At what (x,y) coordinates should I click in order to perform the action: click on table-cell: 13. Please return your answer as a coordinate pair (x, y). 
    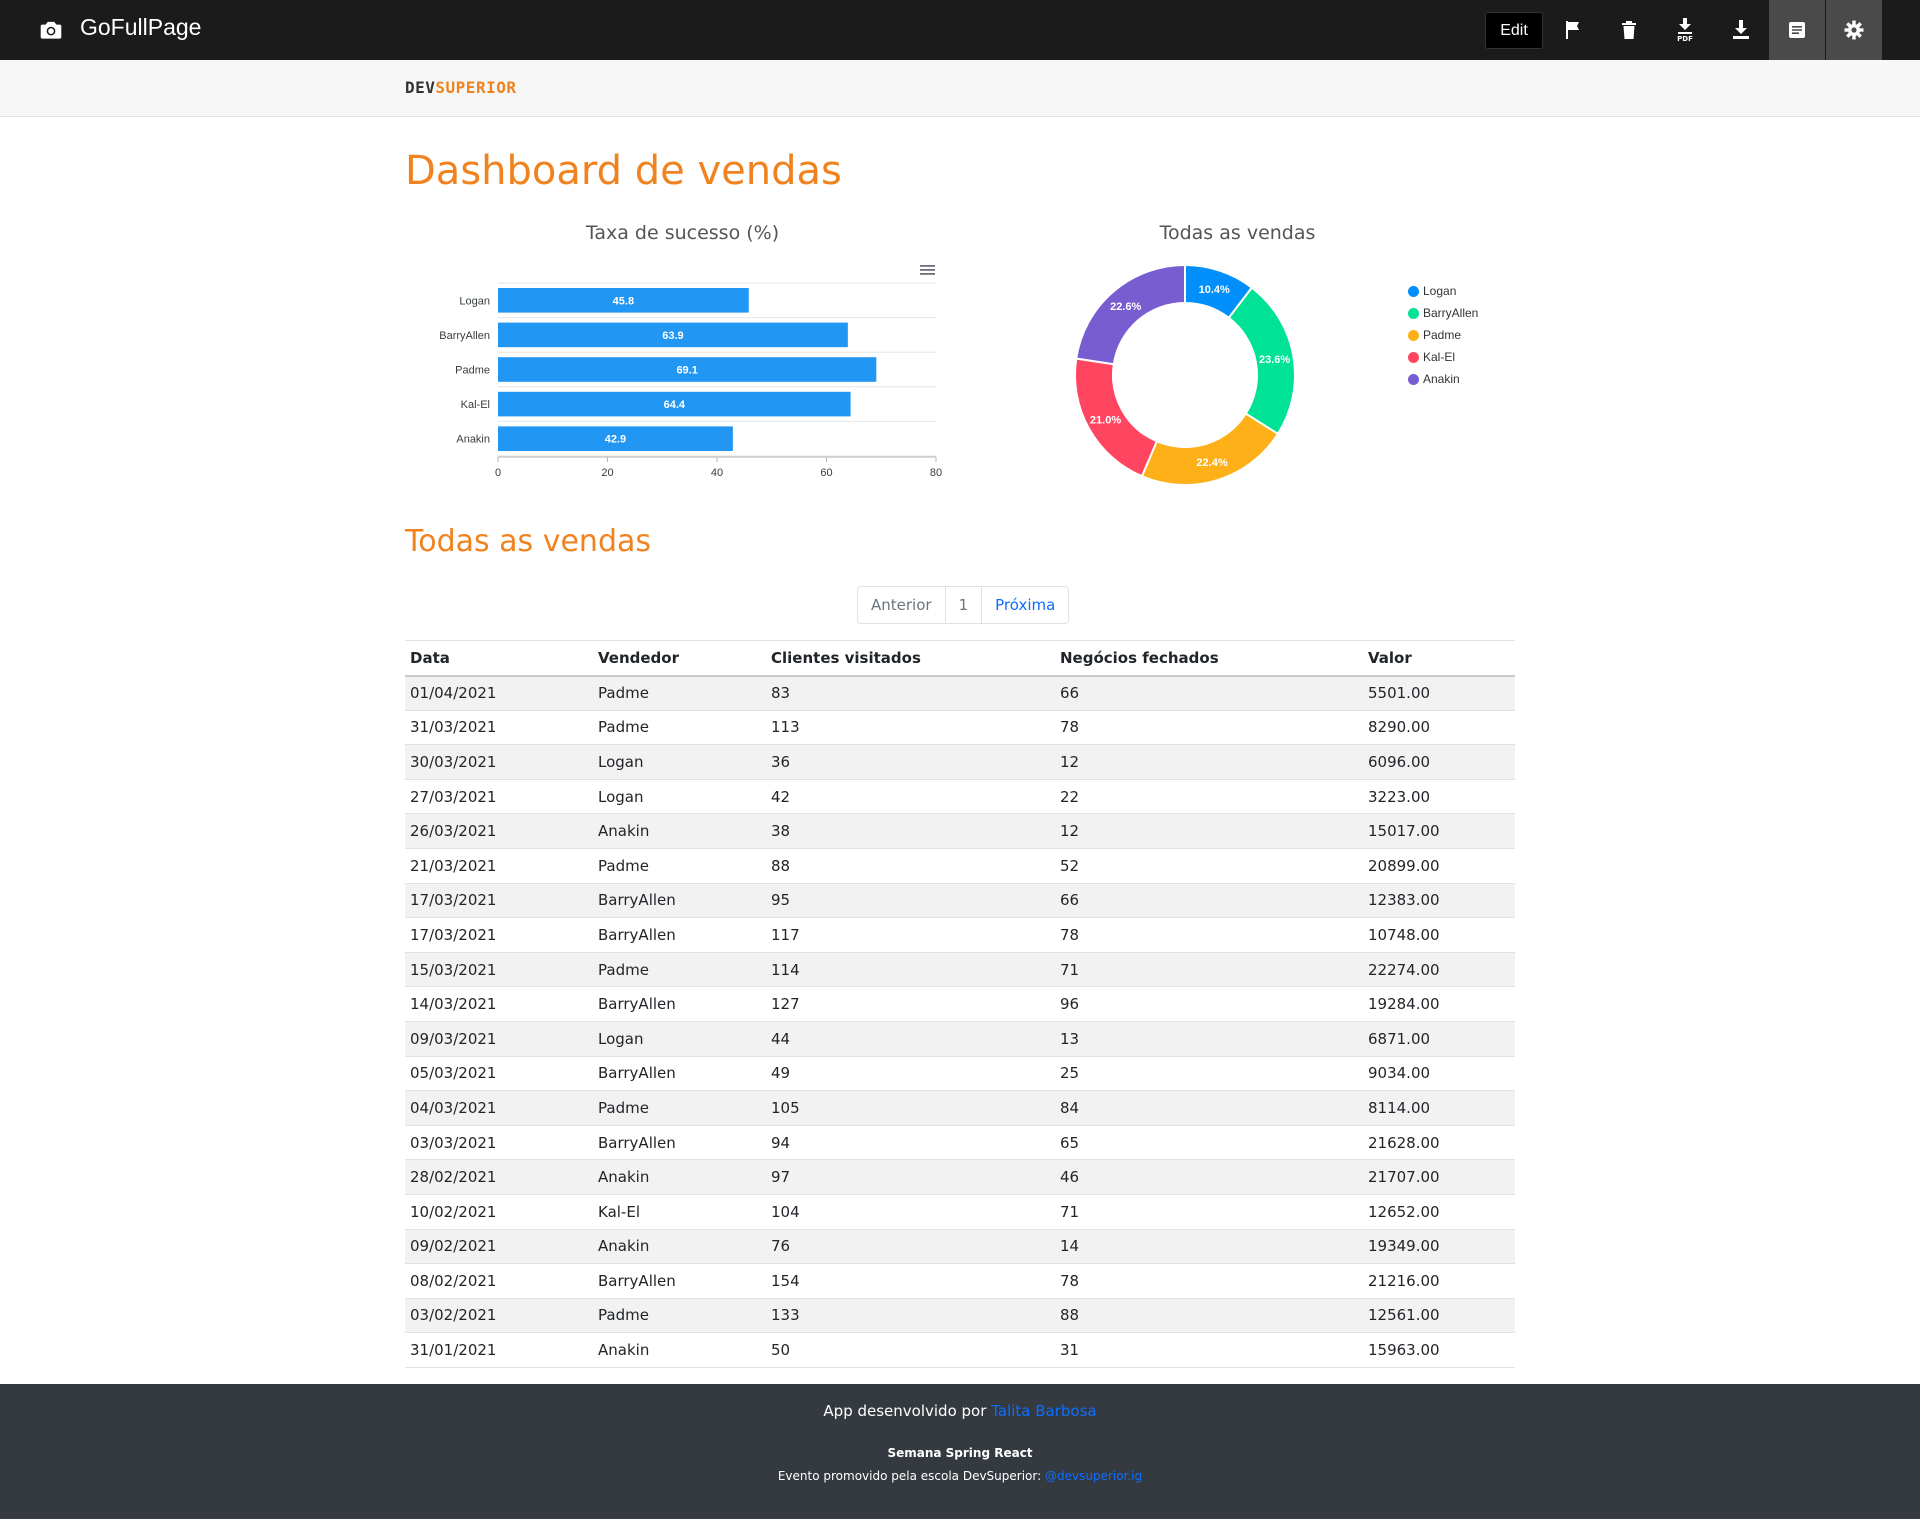
    Looking at the image, I should click on (1209, 1039).